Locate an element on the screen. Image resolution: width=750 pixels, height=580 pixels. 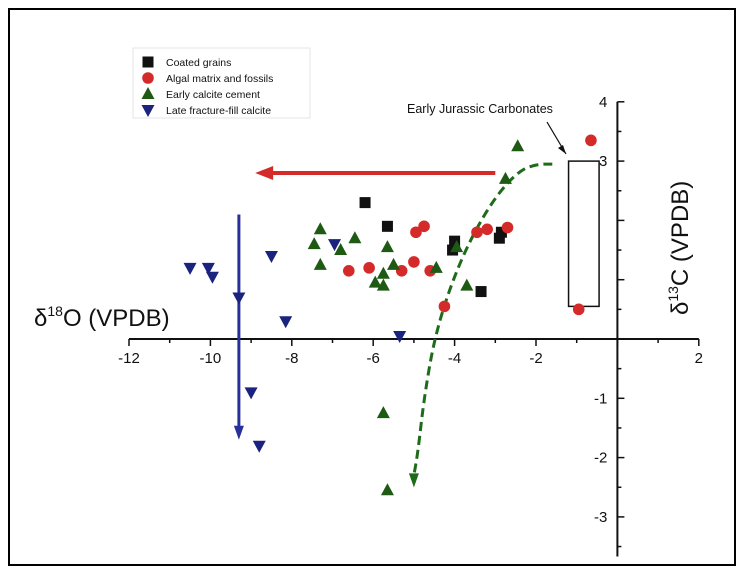
y-axis-label: δ13C (VPDB) is located at coordinates (679, 248).